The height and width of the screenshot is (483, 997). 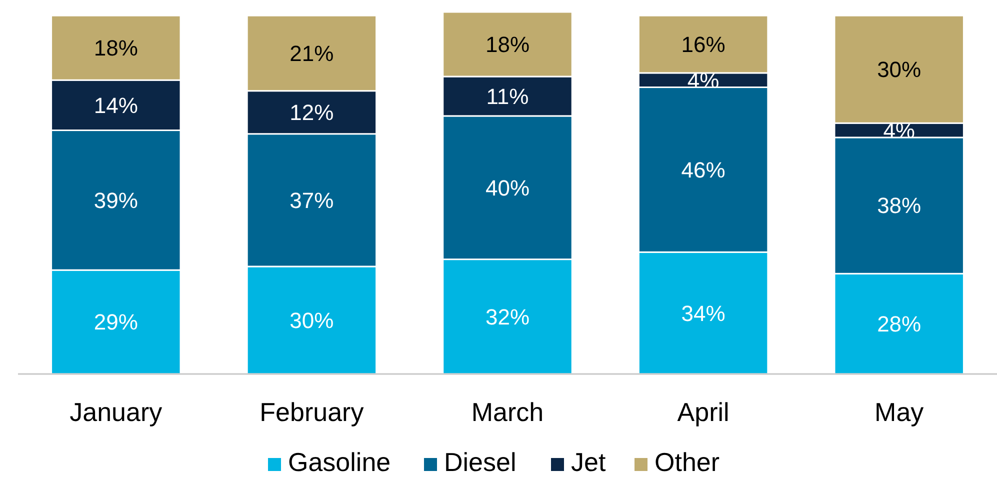 What do you see at coordinates (480, 462) in the screenshot?
I see `legend-label: Diesel` at bounding box center [480, 462].